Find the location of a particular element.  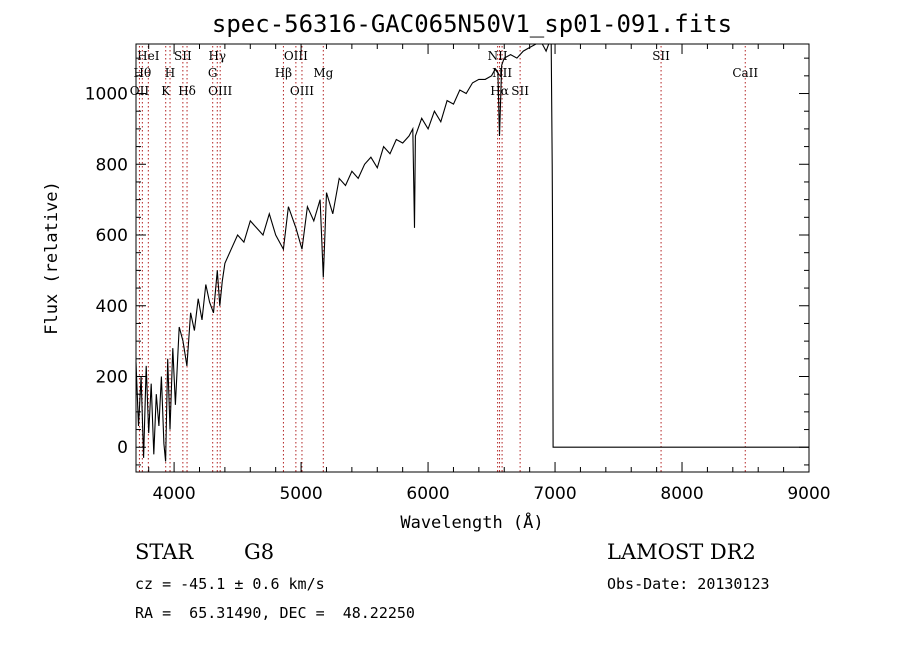

survey-name: LAMOST DR2 is located at coordinates (681, 552).